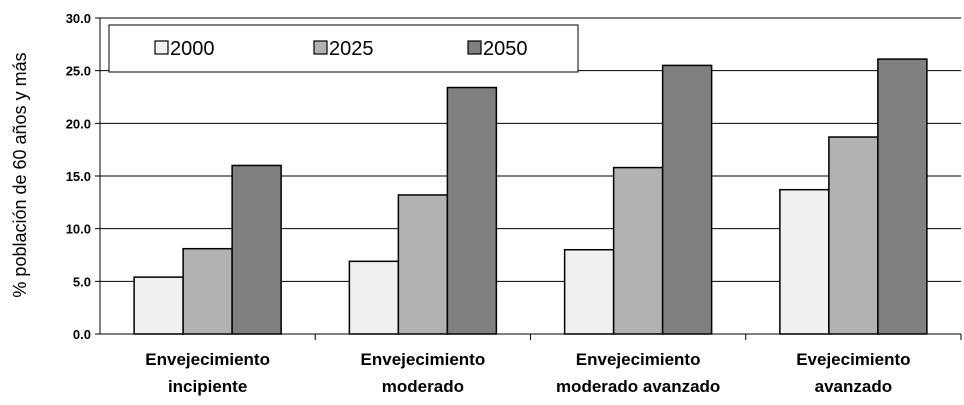  I want to click on y-tick-label: 5.0, so click(82, 281).